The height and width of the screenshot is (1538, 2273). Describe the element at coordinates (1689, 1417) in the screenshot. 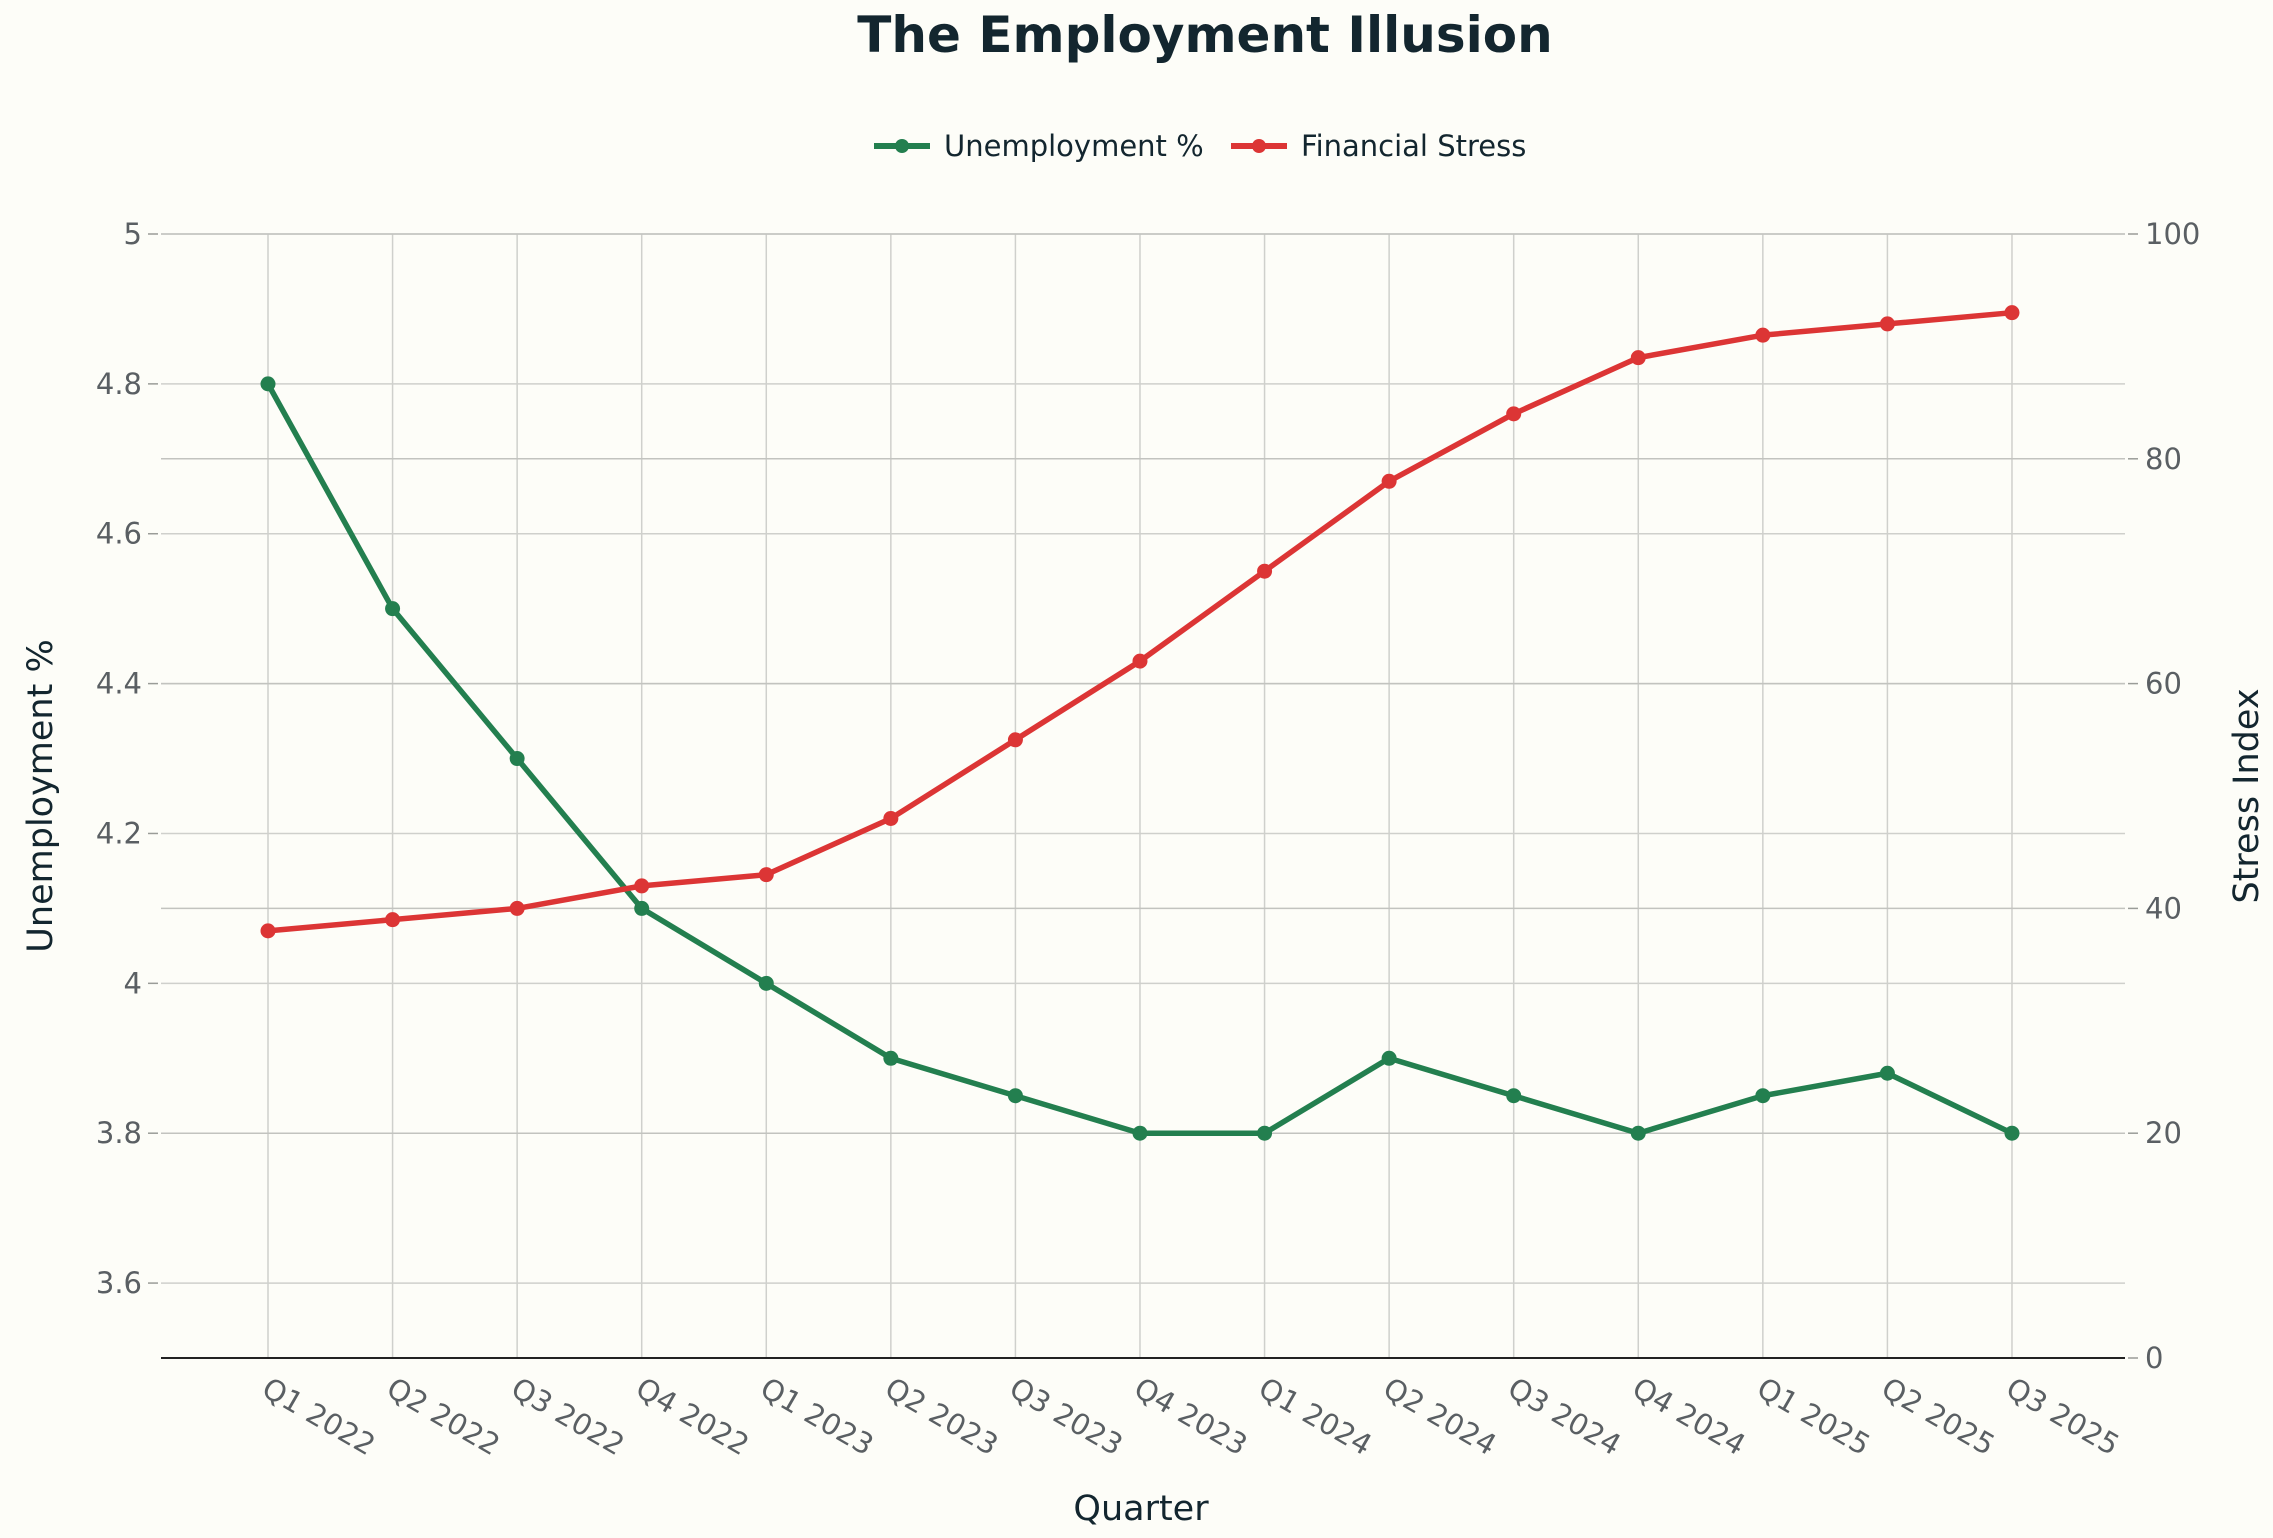

I see `x-tick-label: Q4 2024` at that location.